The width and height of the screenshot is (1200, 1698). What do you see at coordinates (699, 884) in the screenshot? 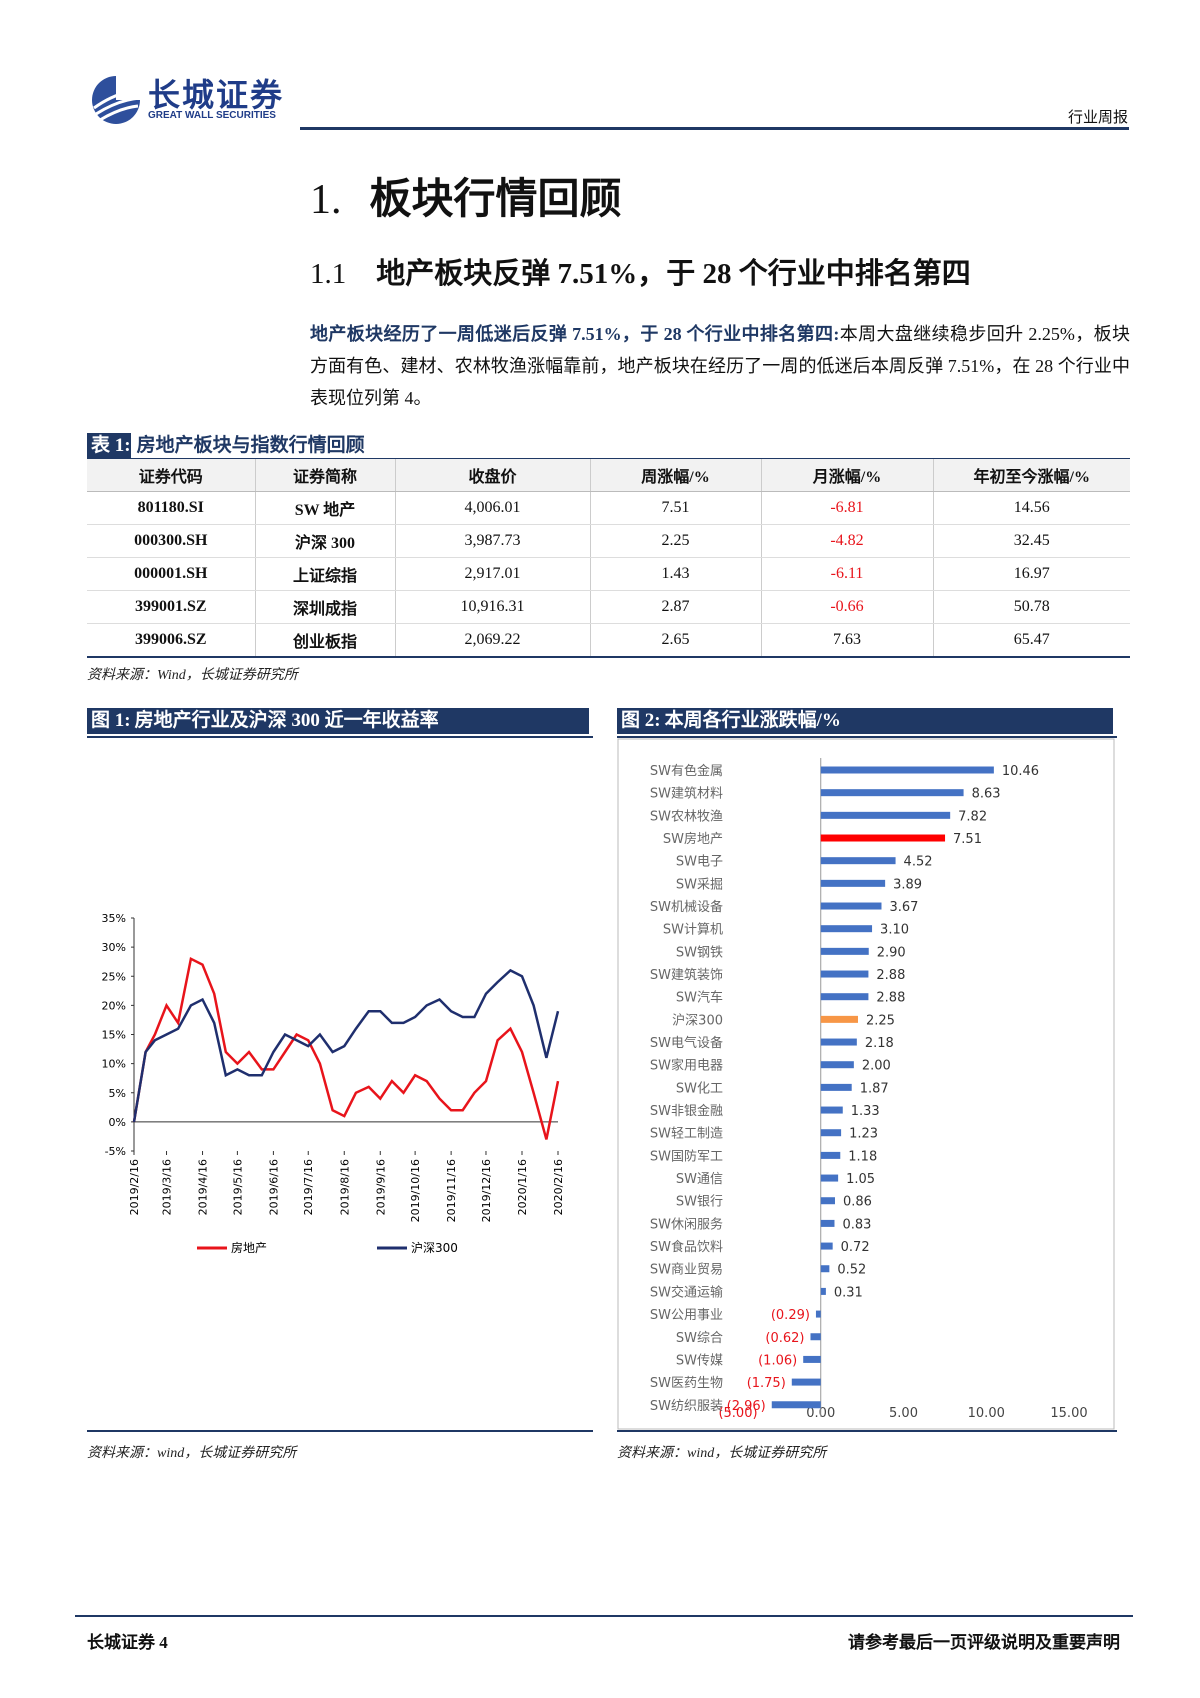
I see `category-label: SW采掘` at bounding box center [699, 884].